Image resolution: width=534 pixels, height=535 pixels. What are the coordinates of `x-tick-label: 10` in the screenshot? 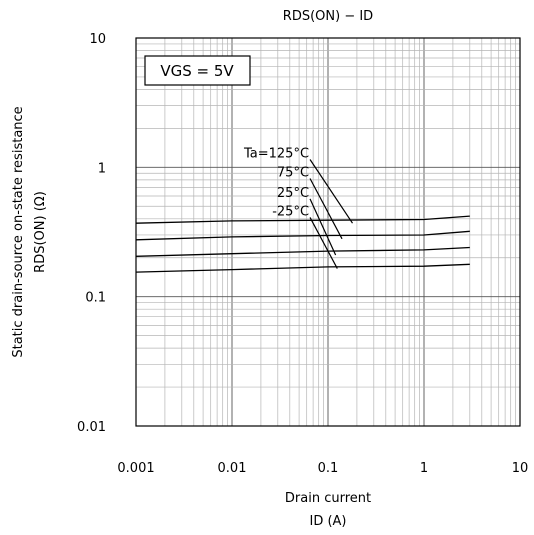 It's located at (520, 468).